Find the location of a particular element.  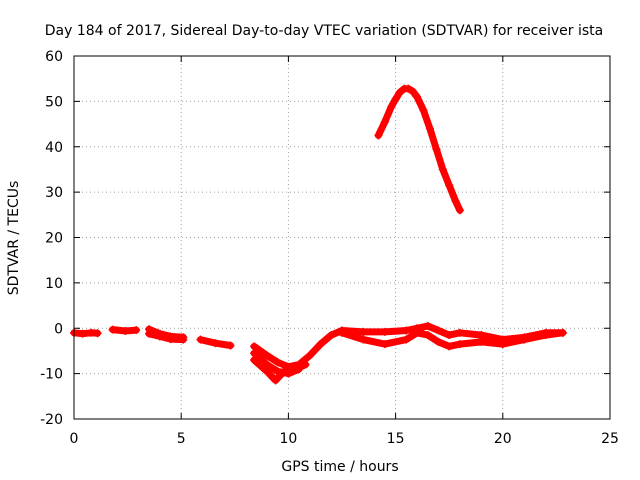

series-segment-5c is located at coordinates (277, 363).